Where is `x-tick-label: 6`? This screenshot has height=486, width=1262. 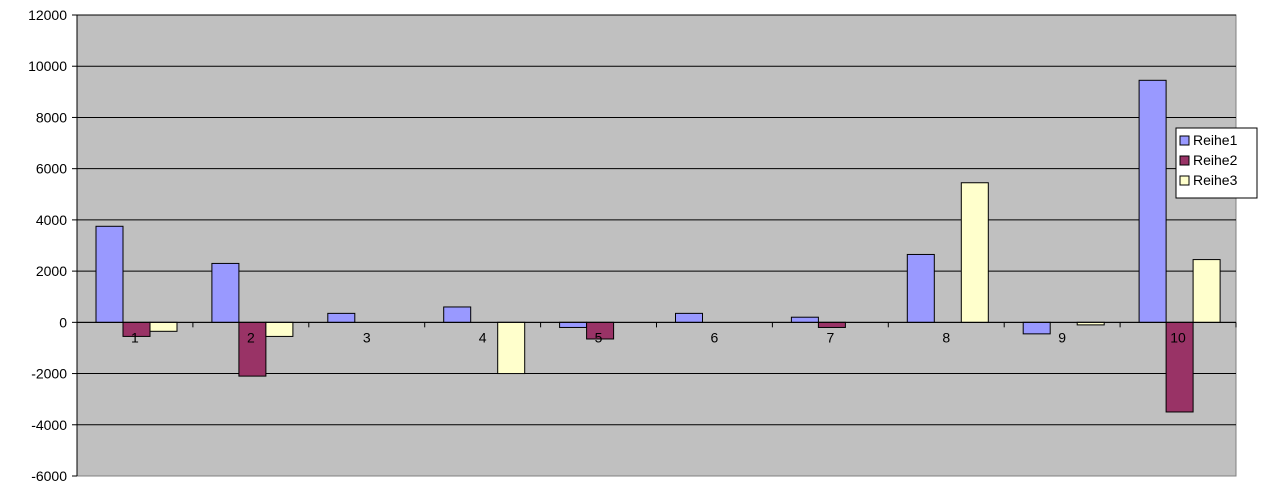 x-tick-label: 6 is located at coordinates (715, 337).